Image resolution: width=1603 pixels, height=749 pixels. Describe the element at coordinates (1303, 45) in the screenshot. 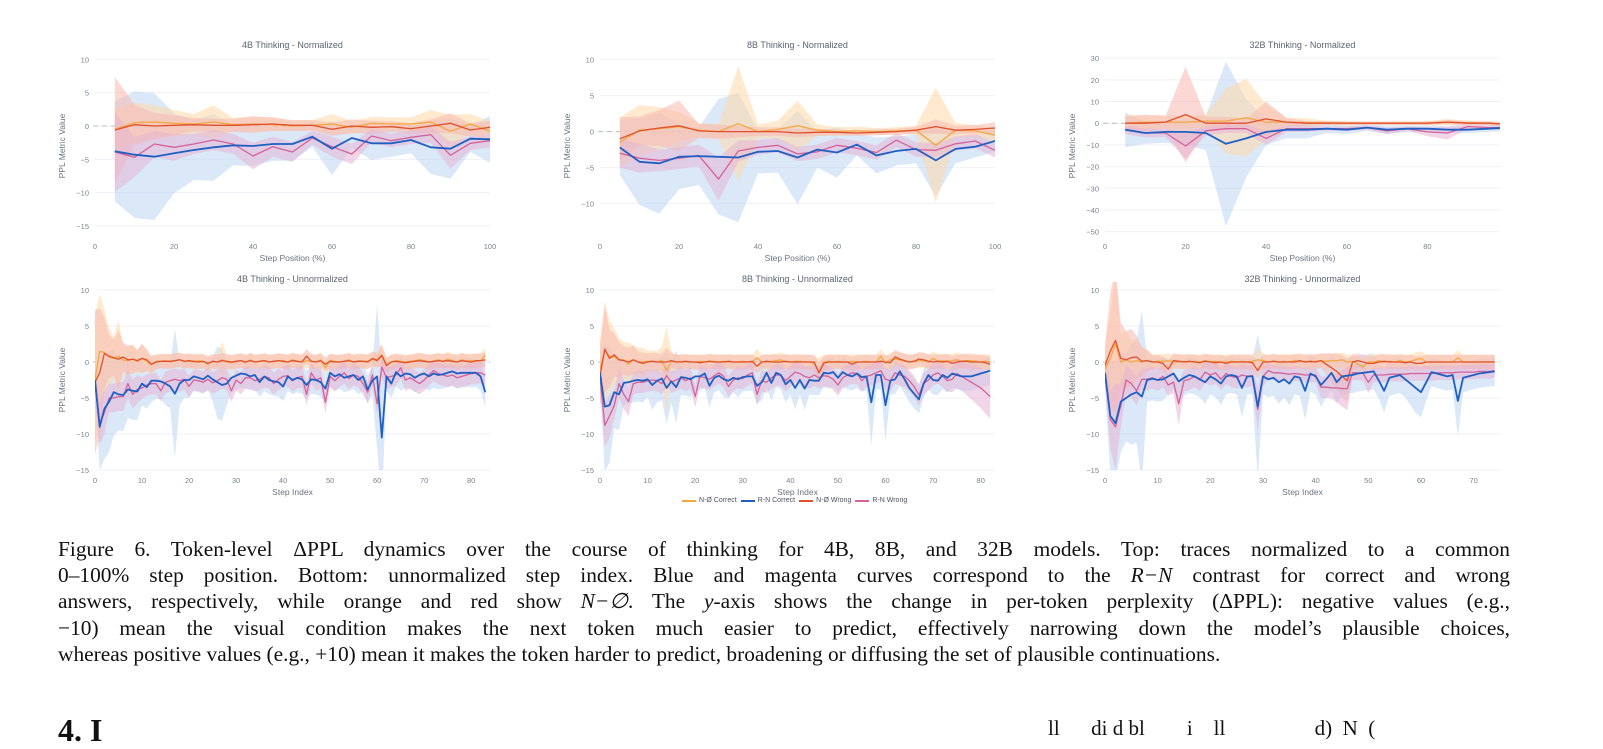

I see `chart-title: 32B Thinking - Normalized` at that location.